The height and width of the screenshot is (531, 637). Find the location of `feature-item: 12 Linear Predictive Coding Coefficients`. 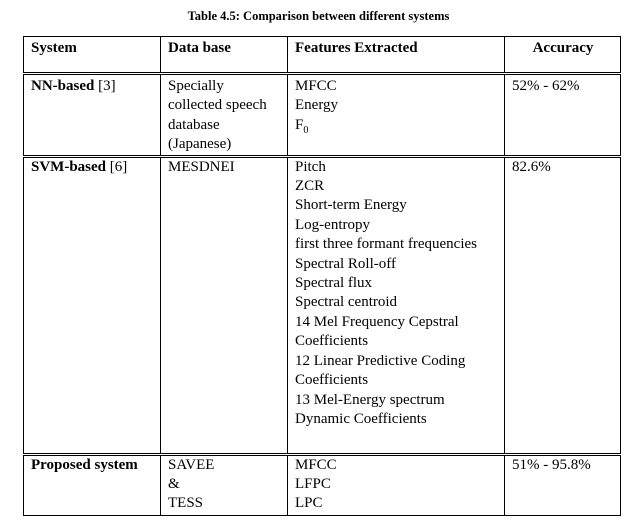

feature-item: 12 Linear Predictive Coding Coefficients is located at coordinates (380, 370).